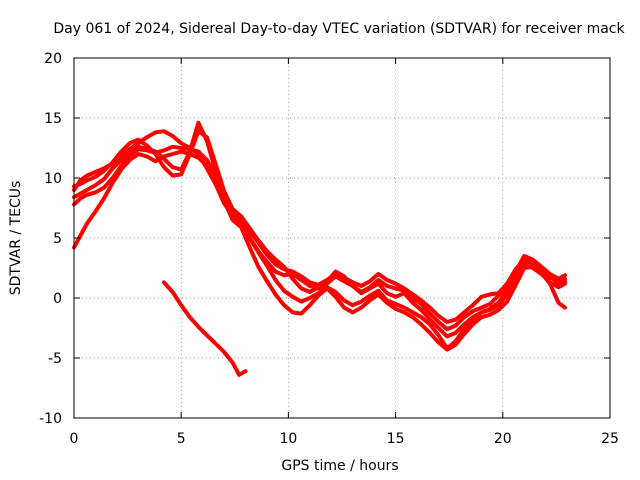 This screenshot has width=640, height=480. Describe the element at coordinates (50, 419) in the screenshot. I see `y-tick-label: -10` at that location.